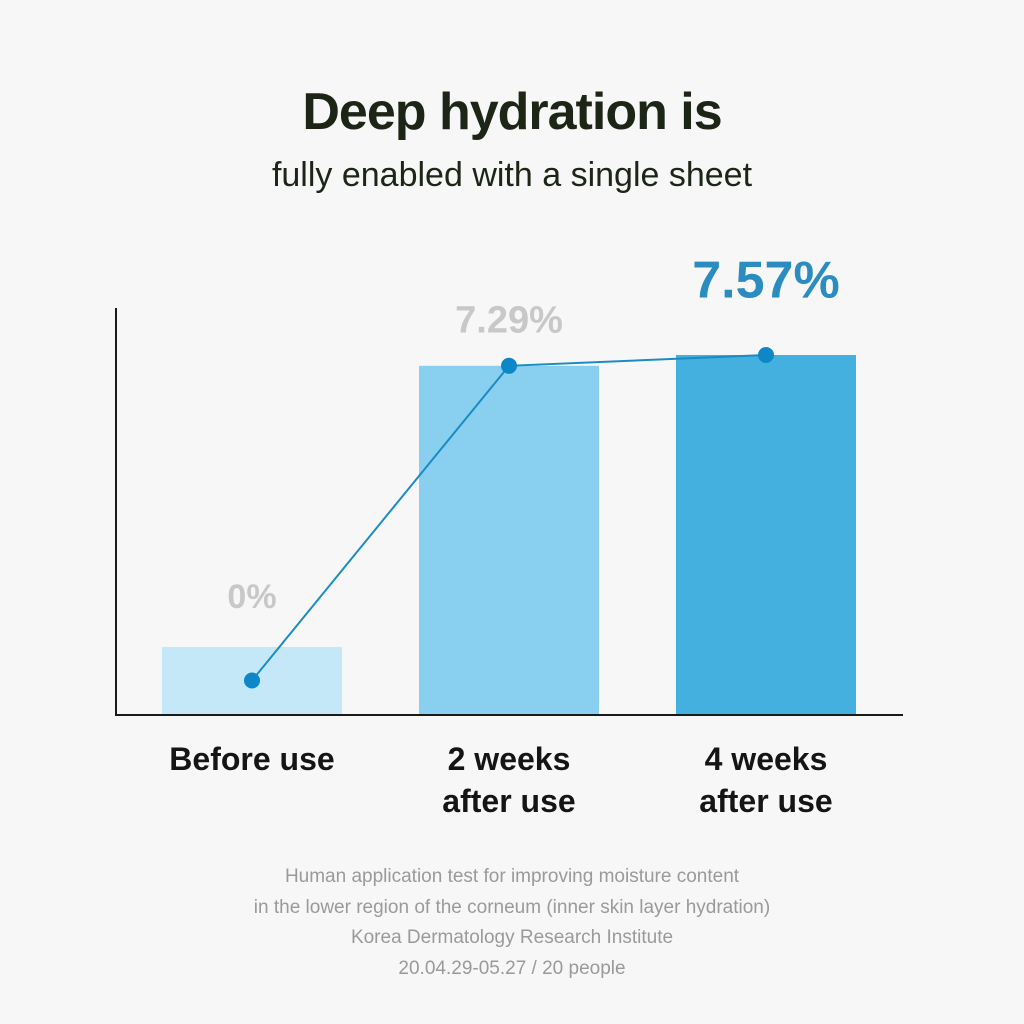 The width and height of the screenshot is (1024, 1024). Describe the element at coordinates (512, 112) in the screenshot. I see `chart-title: Deep hydration is` at that location.